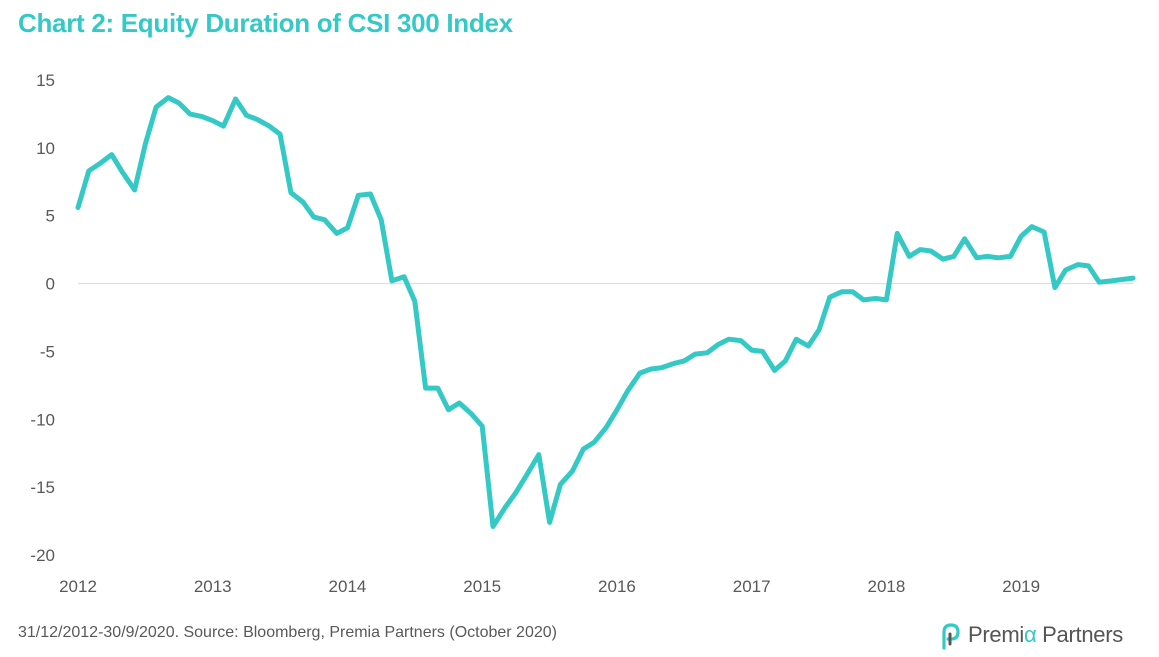 The height and width of the screenshot is (657, 1159). Describe the element at coordinates (42, 419) in the screenshot. I see `y-tick-label: -10` at that location.